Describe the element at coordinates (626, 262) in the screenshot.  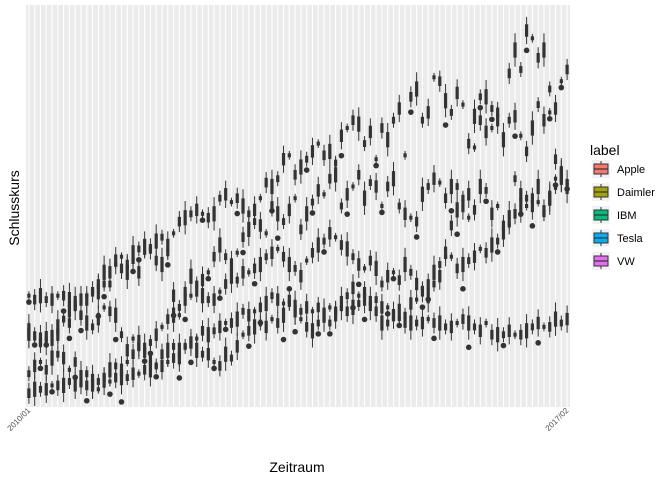
I see `legend-label: VW` at that location.